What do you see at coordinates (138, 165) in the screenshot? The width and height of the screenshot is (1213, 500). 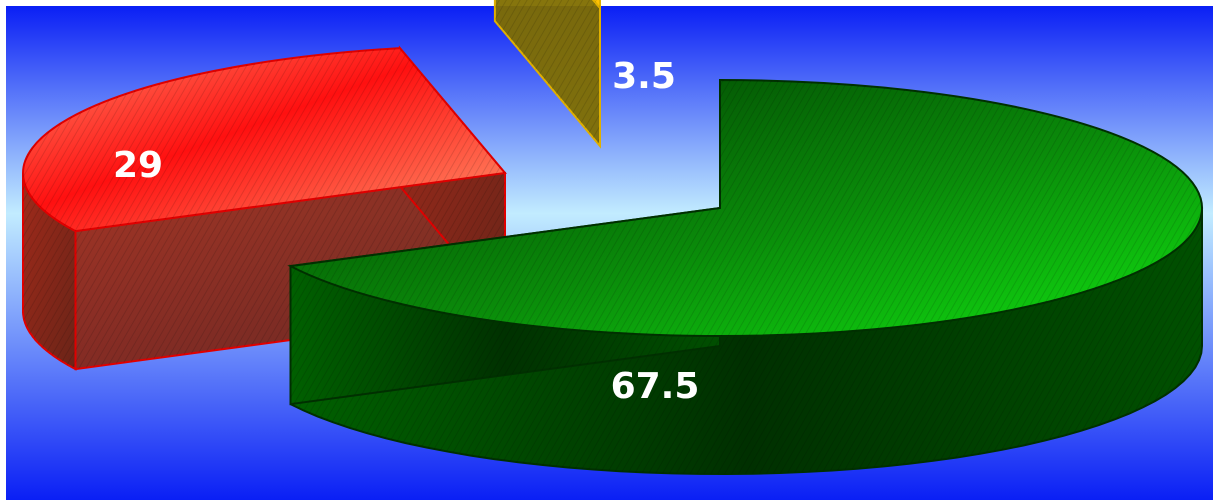 I see `data-label-2: 29` at bounding box center [138, 165].